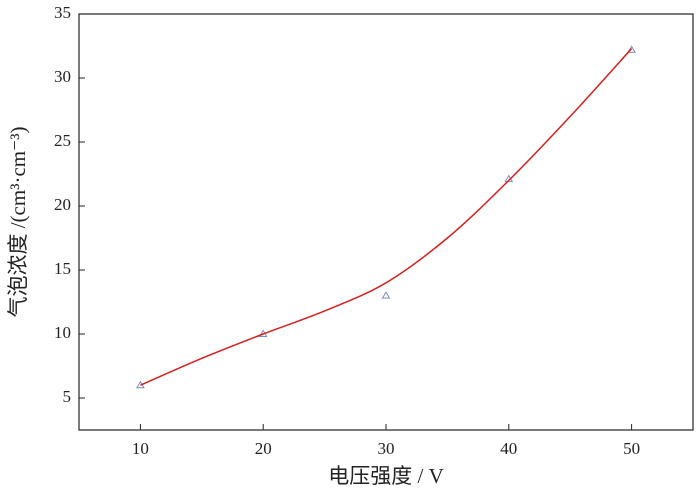 The height and width of the screenshot is (494, 700). I want to click on y-tick-label: 30, so click(62, 76).